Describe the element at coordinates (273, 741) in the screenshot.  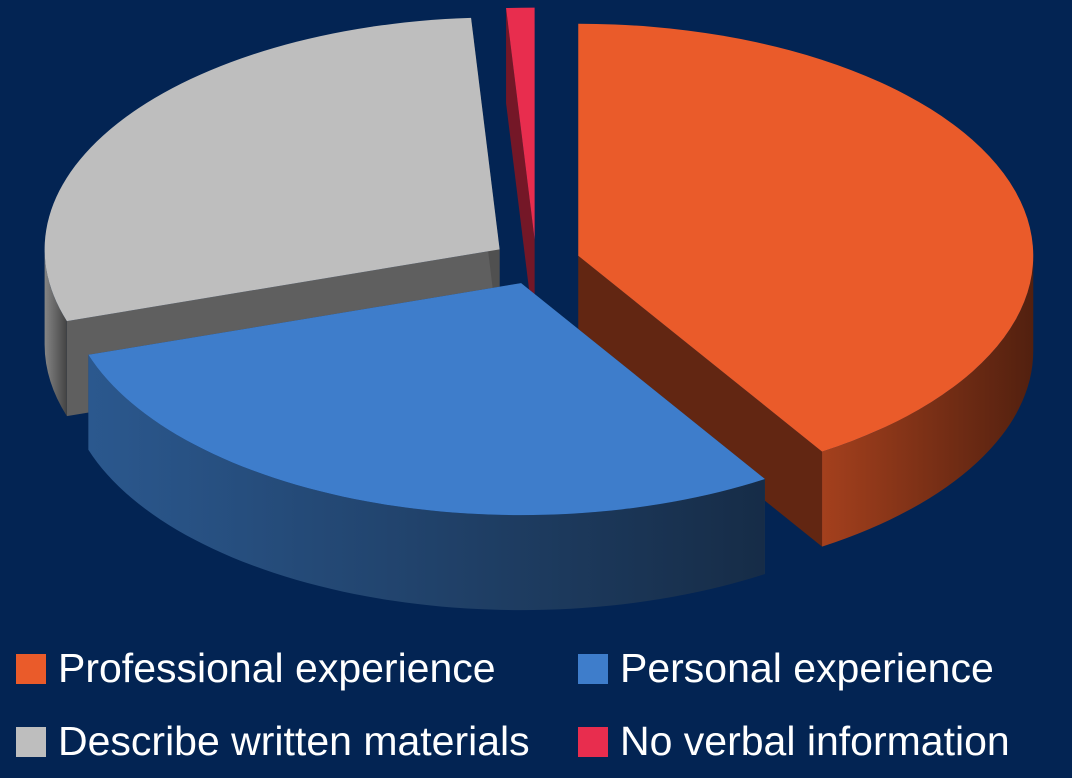
I see `legend-item-describe-written-materials: Describe written materials` at that location.